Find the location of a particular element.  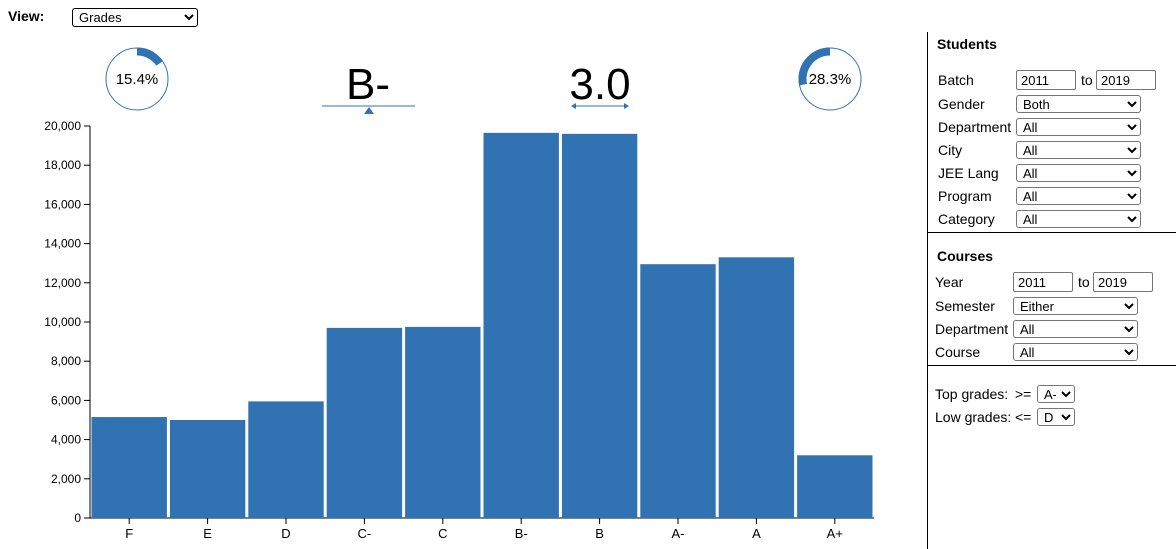

y-tick-label: 20,000 is located at coordinates (62, 126).